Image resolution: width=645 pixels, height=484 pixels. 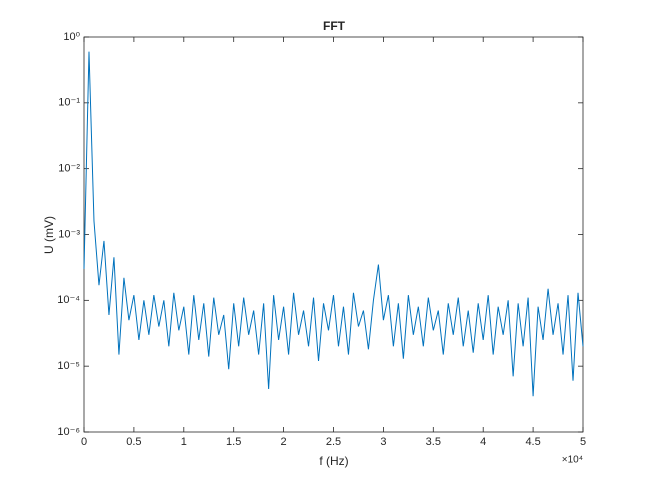 I want to click on x-tick-label: 4.5, so click(x=532, y=442).